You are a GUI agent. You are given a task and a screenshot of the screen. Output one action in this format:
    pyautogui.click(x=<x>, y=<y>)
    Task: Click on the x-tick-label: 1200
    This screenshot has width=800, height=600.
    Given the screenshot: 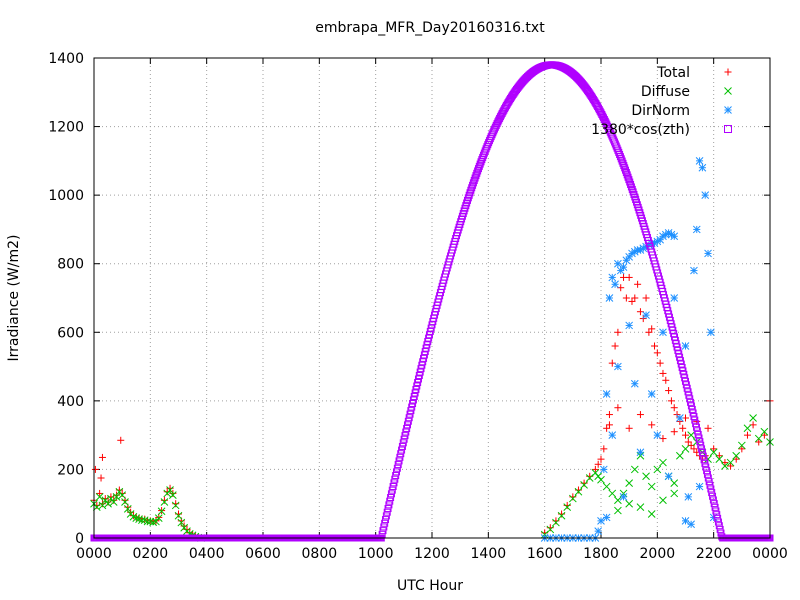 What is the action you would take?
    pyautogui.click(x=432, y=554)
    